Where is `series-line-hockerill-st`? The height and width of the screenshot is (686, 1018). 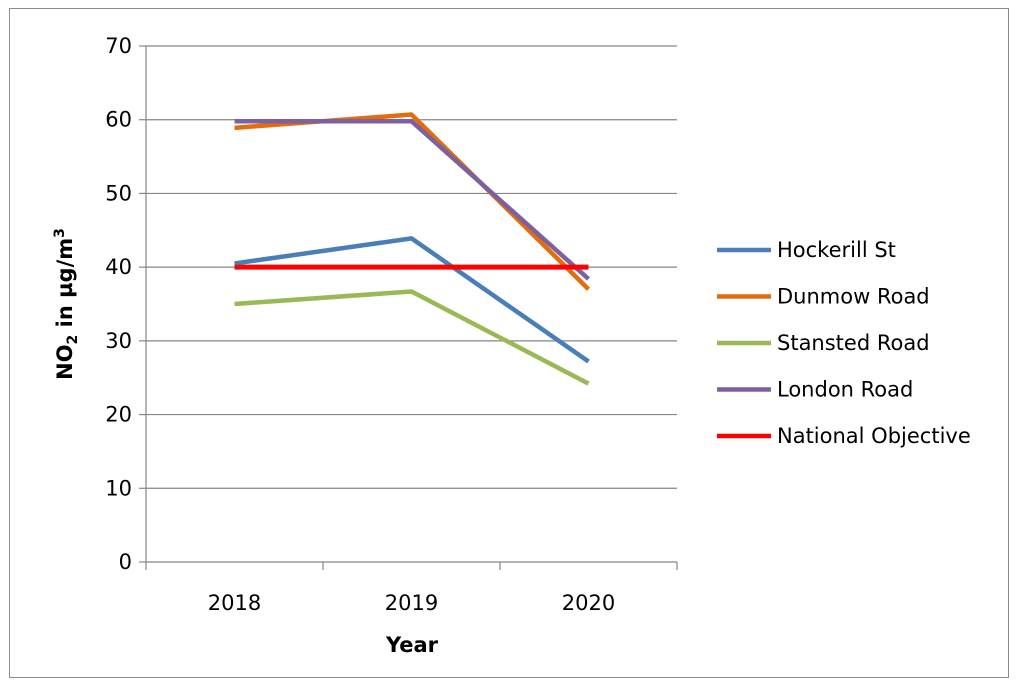
series-line-hockerill-st is located at coordinates (412, 300).